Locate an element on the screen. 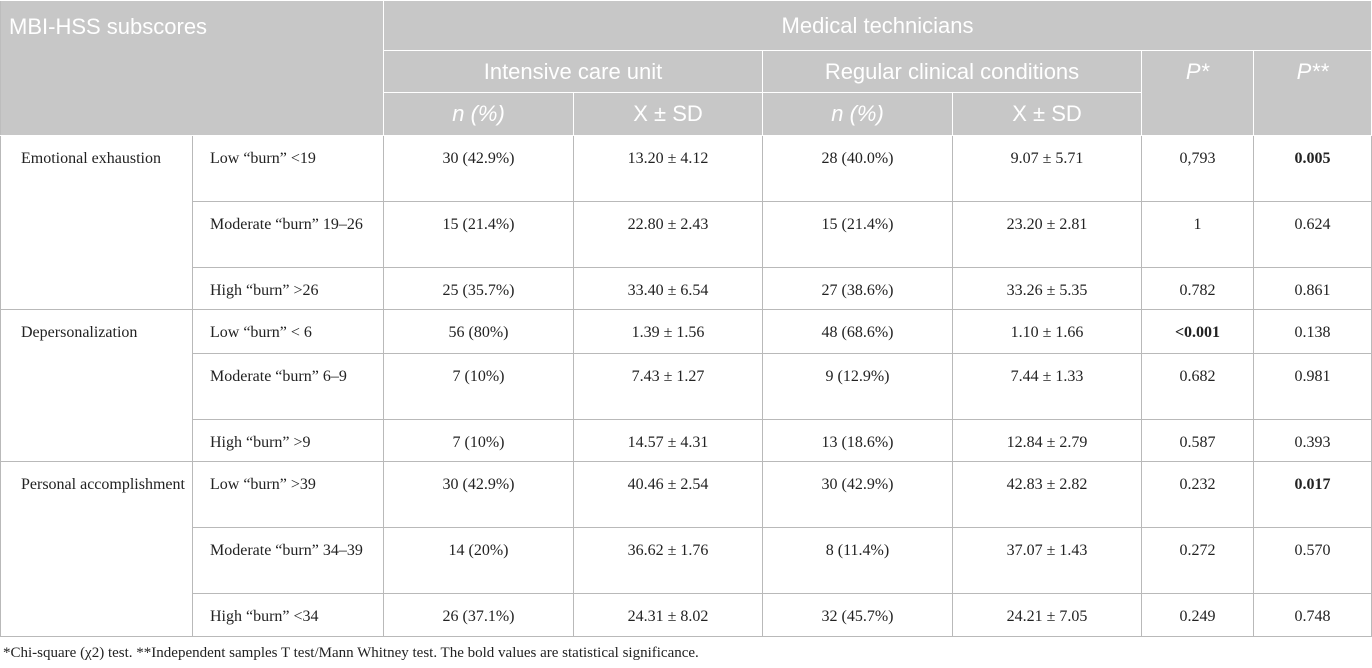  p1-cell: 0.782 is located at coordinates (1197, 288).